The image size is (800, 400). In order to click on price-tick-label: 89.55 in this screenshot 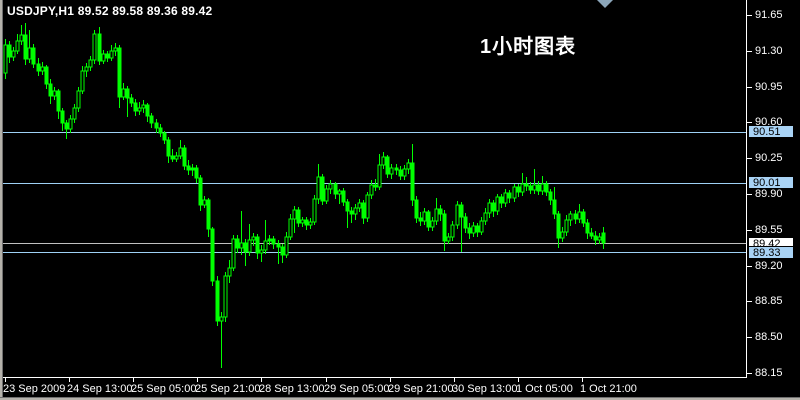, I will do `click(769, 230)`.